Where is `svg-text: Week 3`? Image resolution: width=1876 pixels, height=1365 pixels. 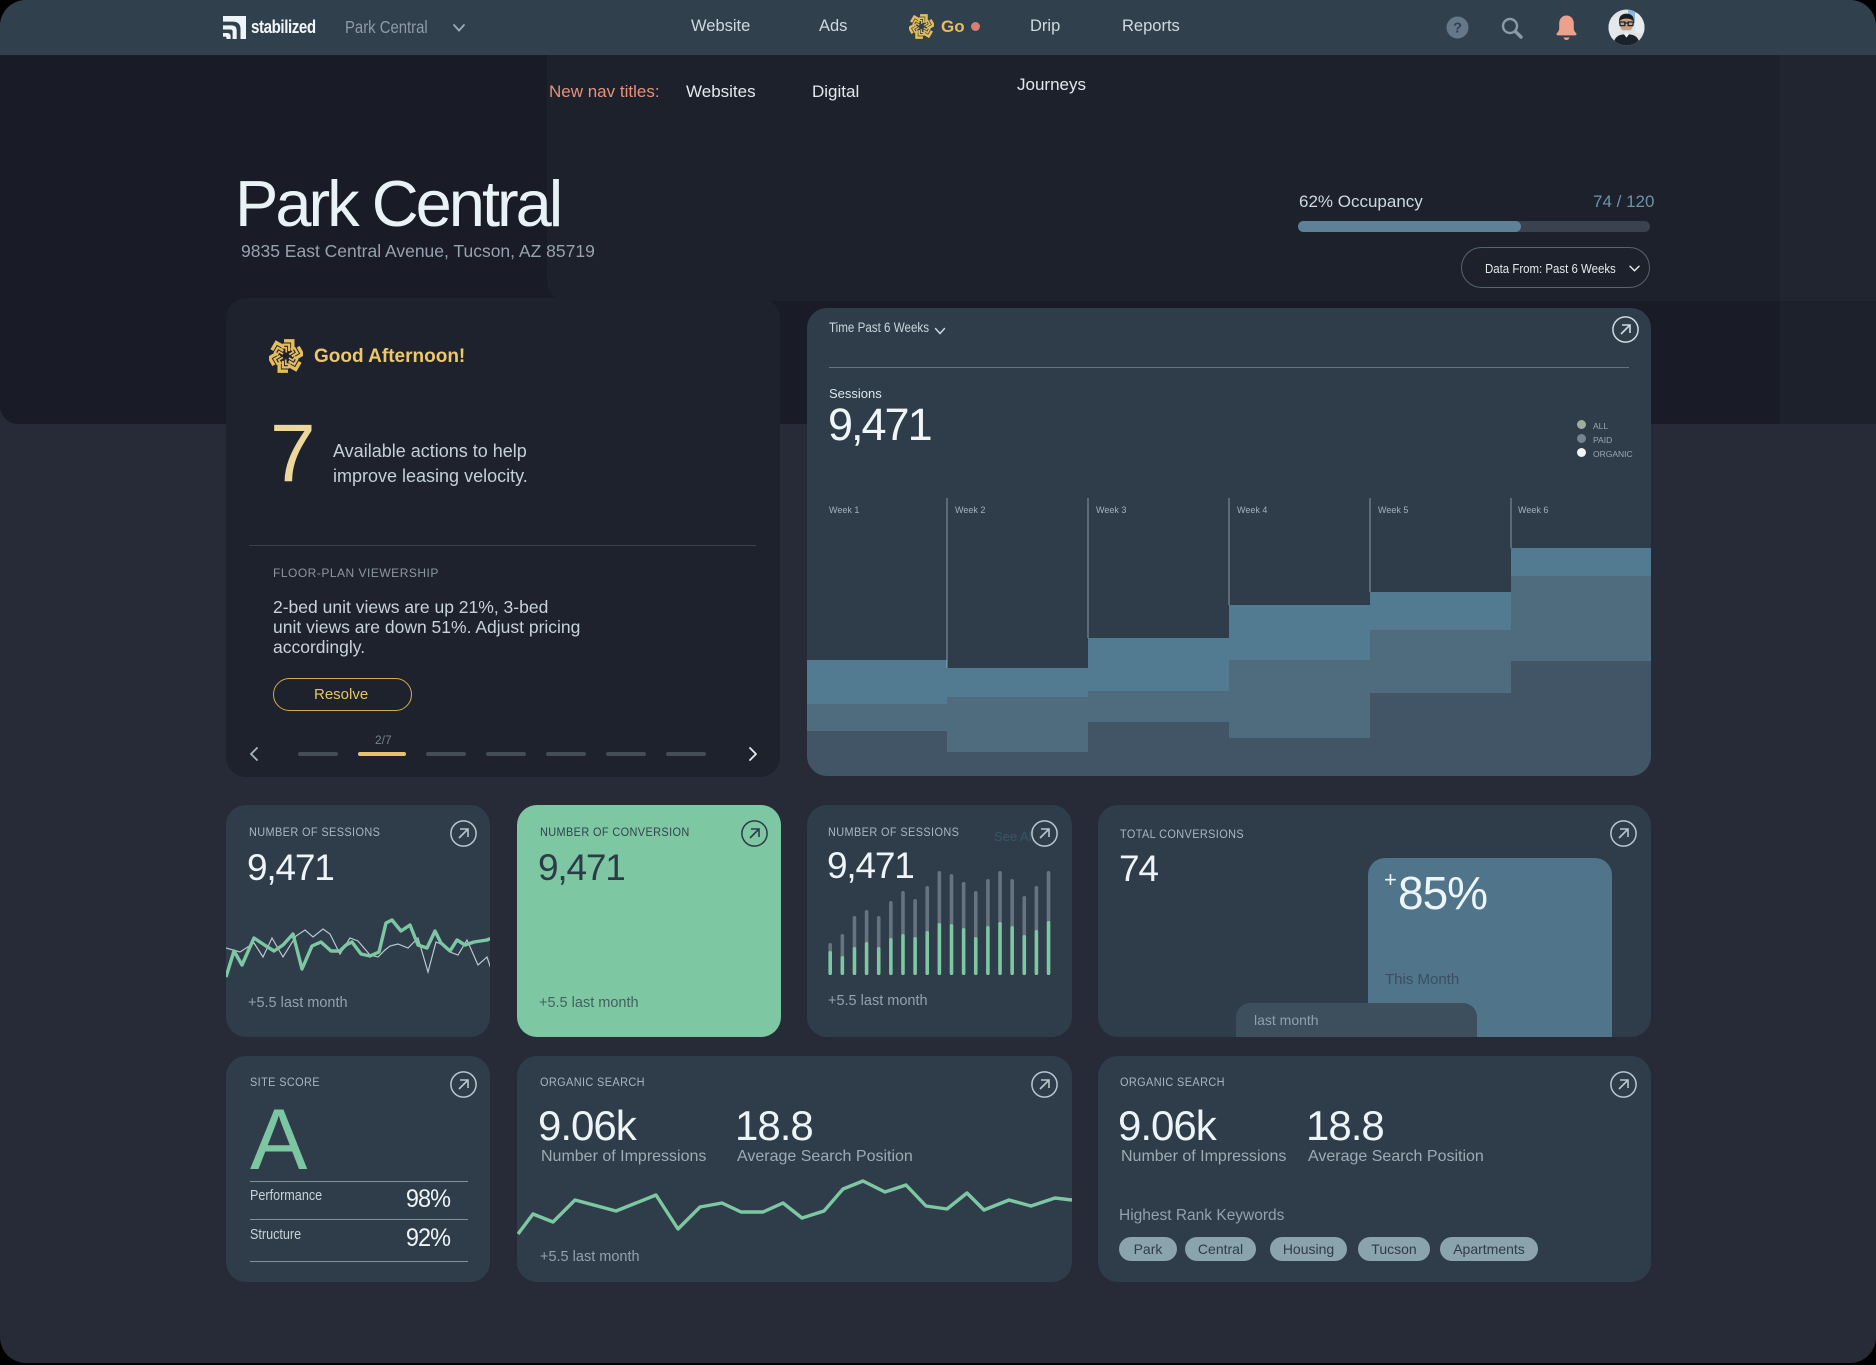
svg-text: Week 3 is located at coordinates (1111, 510).